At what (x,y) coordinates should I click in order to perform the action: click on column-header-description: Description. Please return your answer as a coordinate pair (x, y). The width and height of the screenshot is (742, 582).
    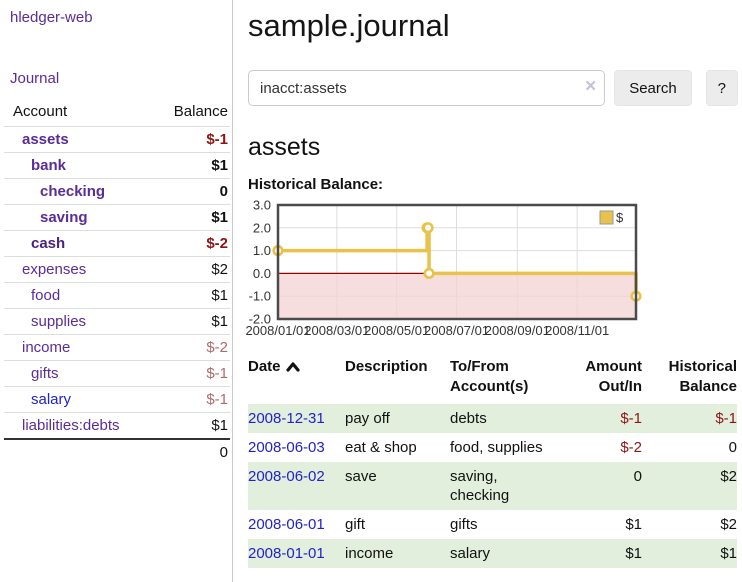
    Looking at the image, I should click on (386, 366).